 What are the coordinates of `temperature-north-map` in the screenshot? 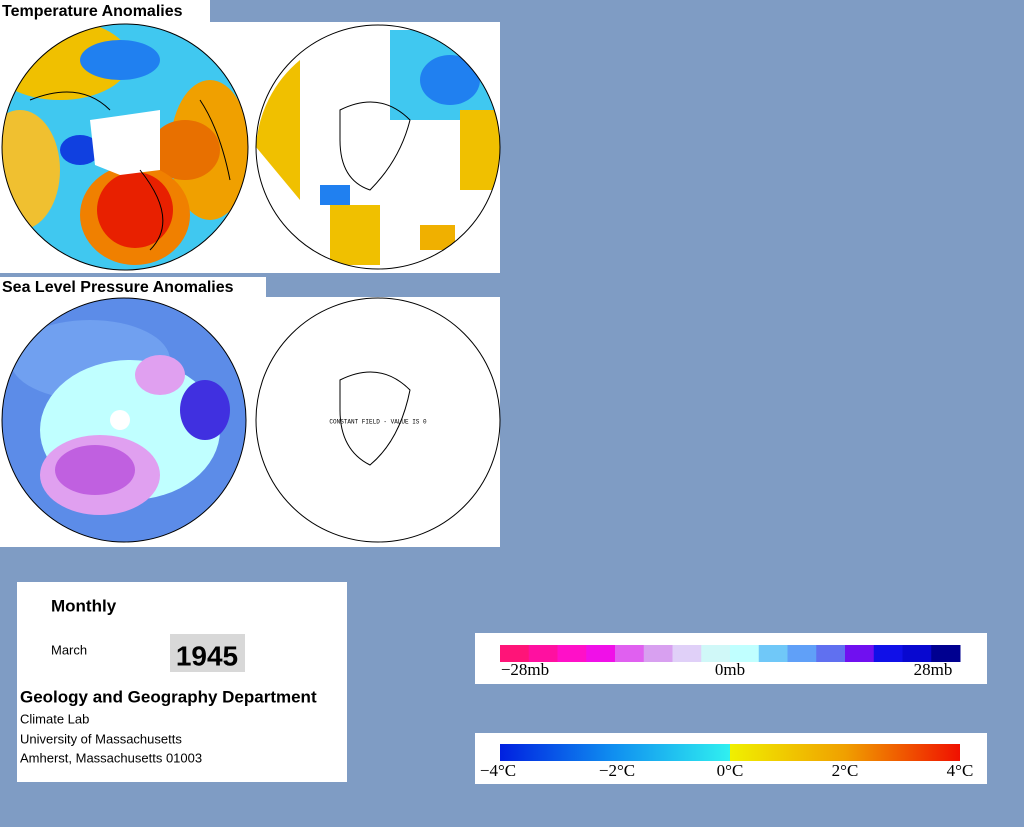 It's located at (125, 147).